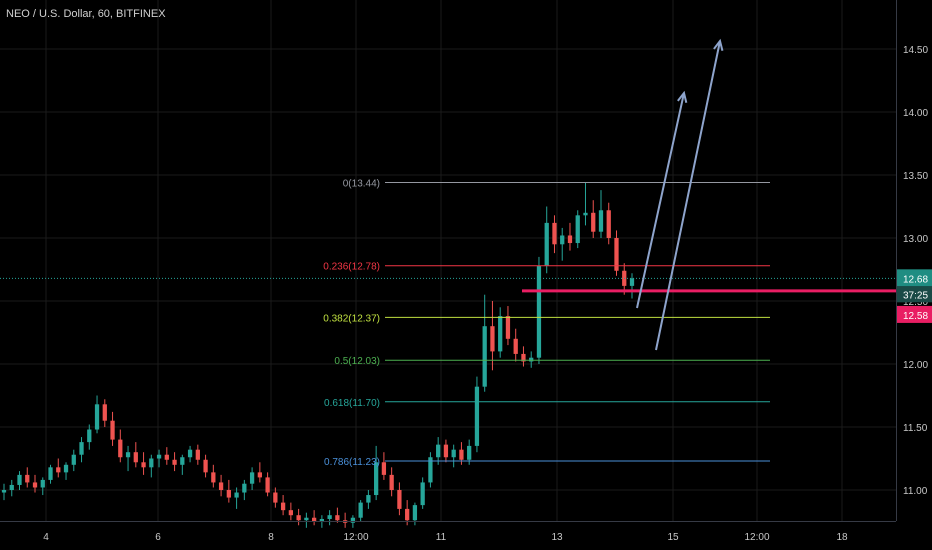 The width and height of the screenshot is (932, 550). What do you see at coordinates (86, 14) in the screenshot?
I see `symbol-title: NEO / U.S. Dollar, 60, BITFINEX` at bounding box center [86, 14].